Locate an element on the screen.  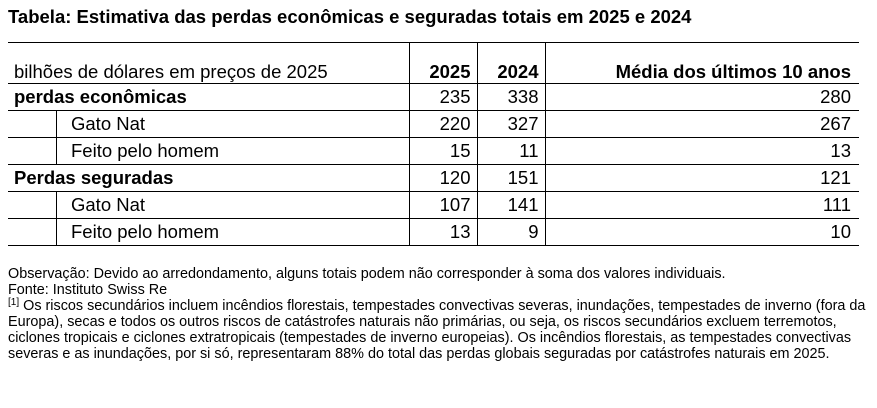
header-2025: 2025 is located at coordinates (443, 63).